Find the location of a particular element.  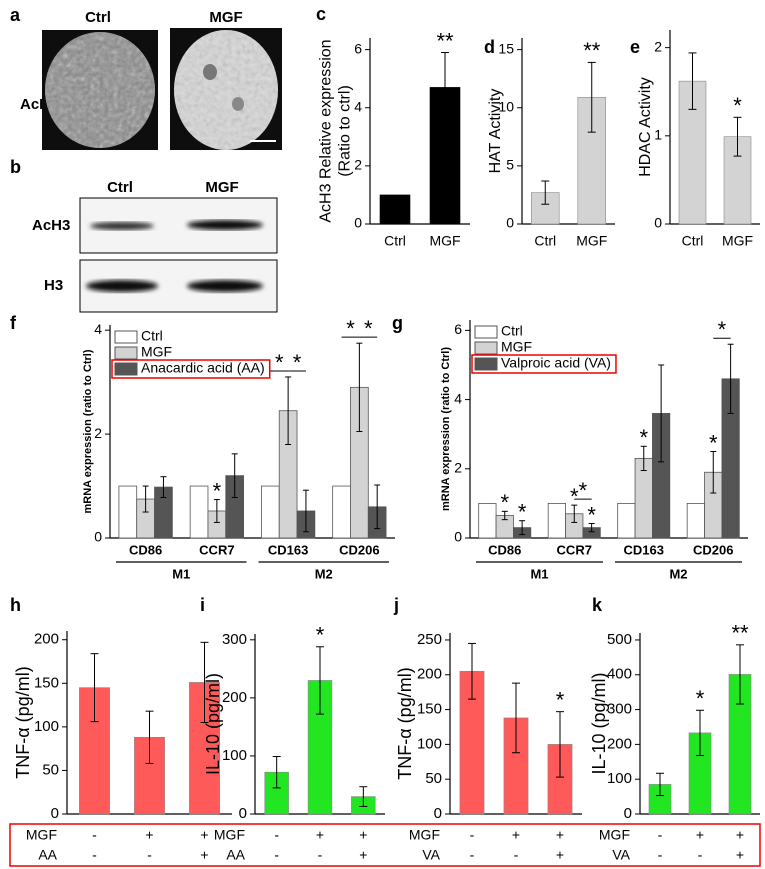

panel-letter: k is located at coordinates (597, 605).